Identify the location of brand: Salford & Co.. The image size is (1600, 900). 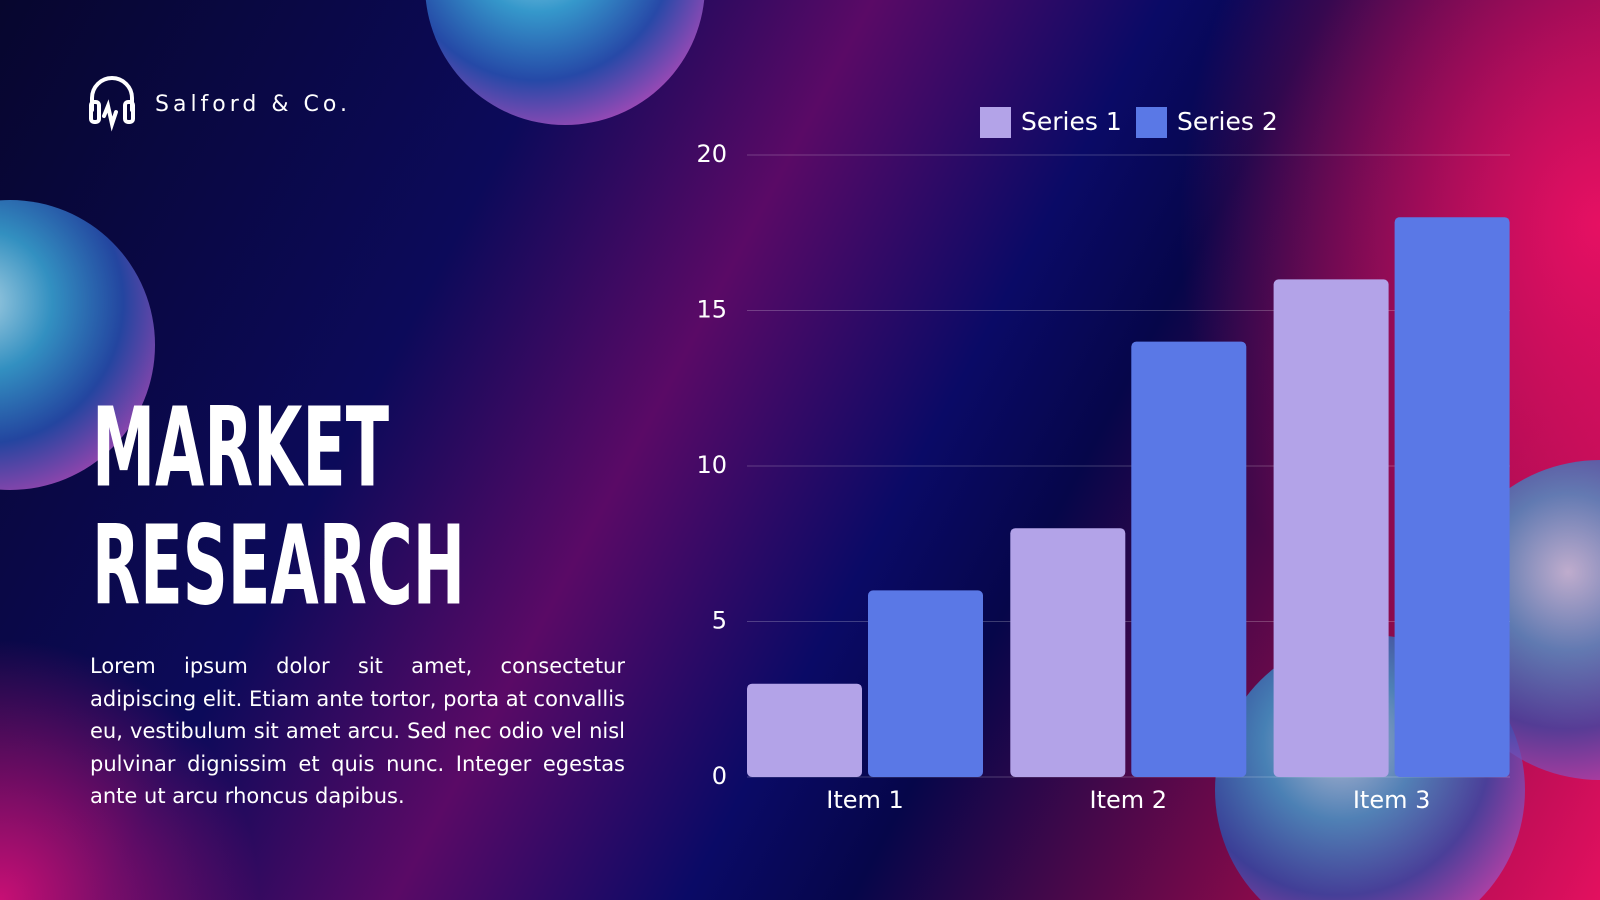
(253, 104).